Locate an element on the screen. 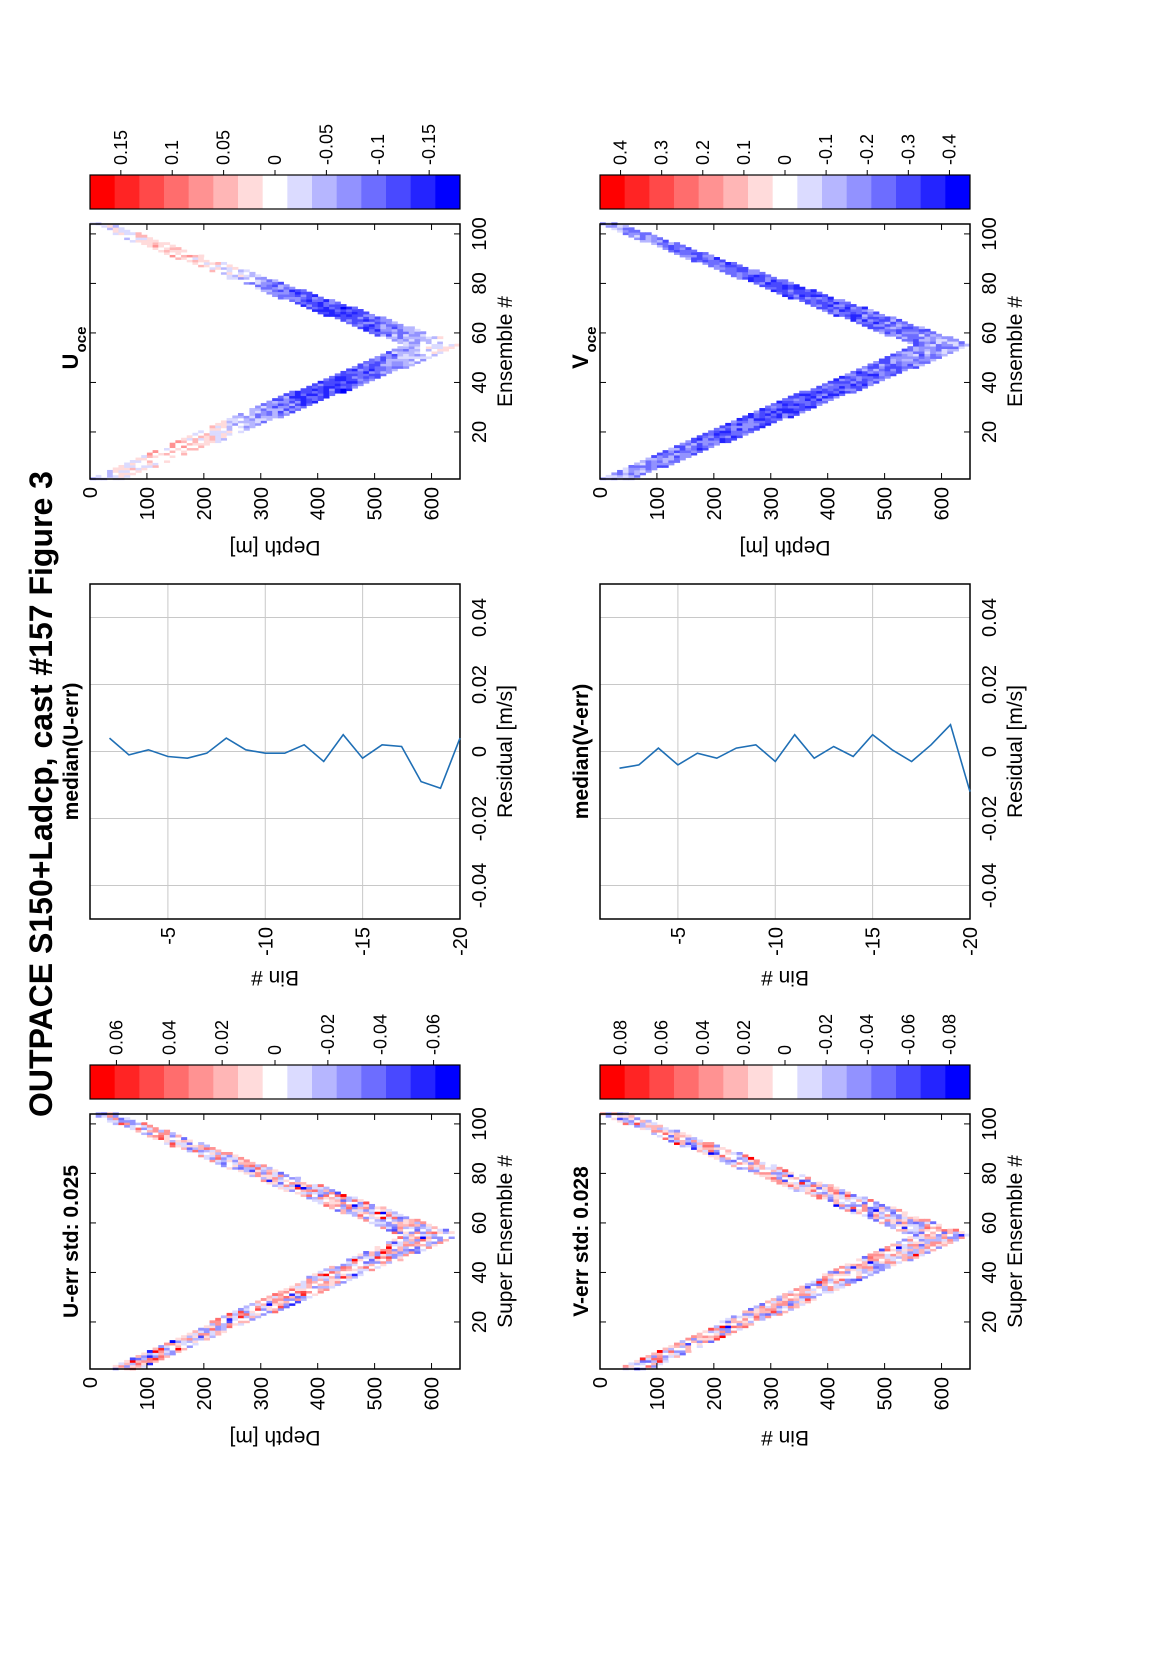 The height and width of the screenshot is (1679, 1165). median_u-ylabel: Bin # is located at coordinates (275, 977).